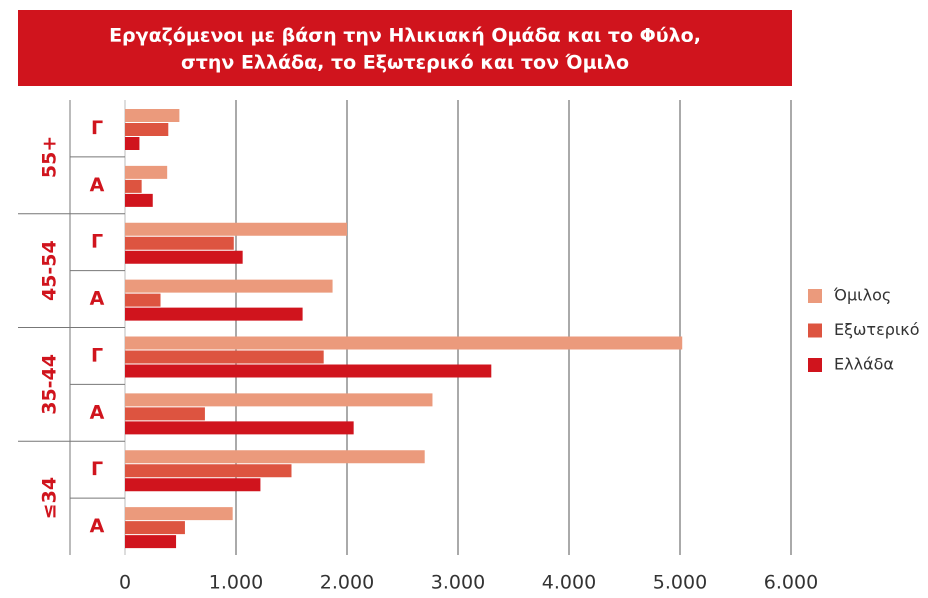 The height and width of the screenshot is (598, 928). What do you see at coordinates (569, 583) in the screenshot?
I see `x-tick-label: 4.000` at bounding box center [569, 583].